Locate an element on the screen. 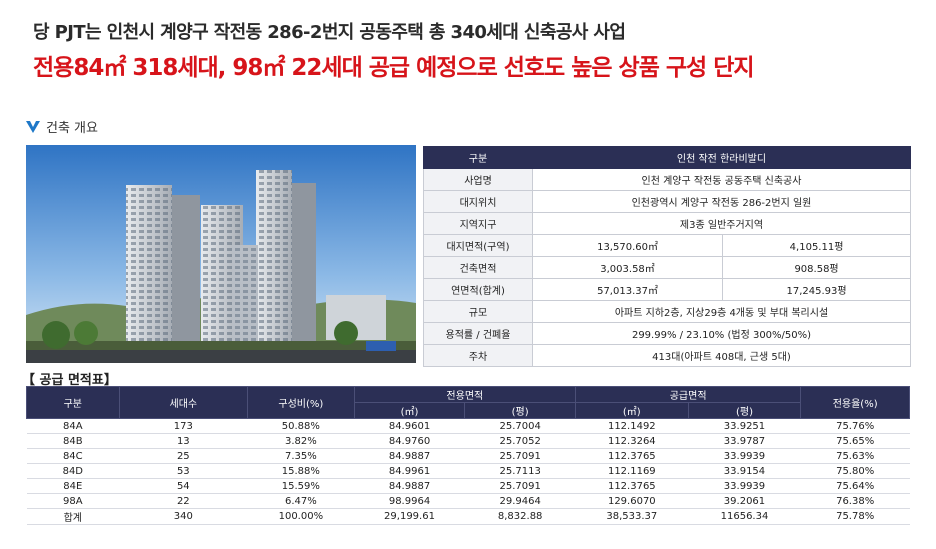 The height and width of the screenshot is (549, 936). table-row: 연면적(합계) 57,013.37㎡ 17,245.93평 is located at coordinates (667, 289).